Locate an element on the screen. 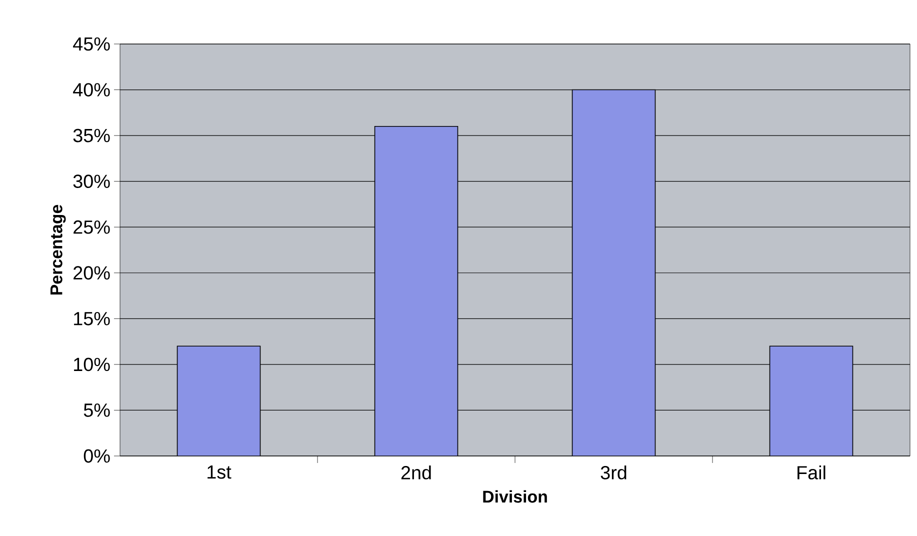 This screenshot has width=917, height=536. y-tick-label: 45% is located at coordinates (91, 44).